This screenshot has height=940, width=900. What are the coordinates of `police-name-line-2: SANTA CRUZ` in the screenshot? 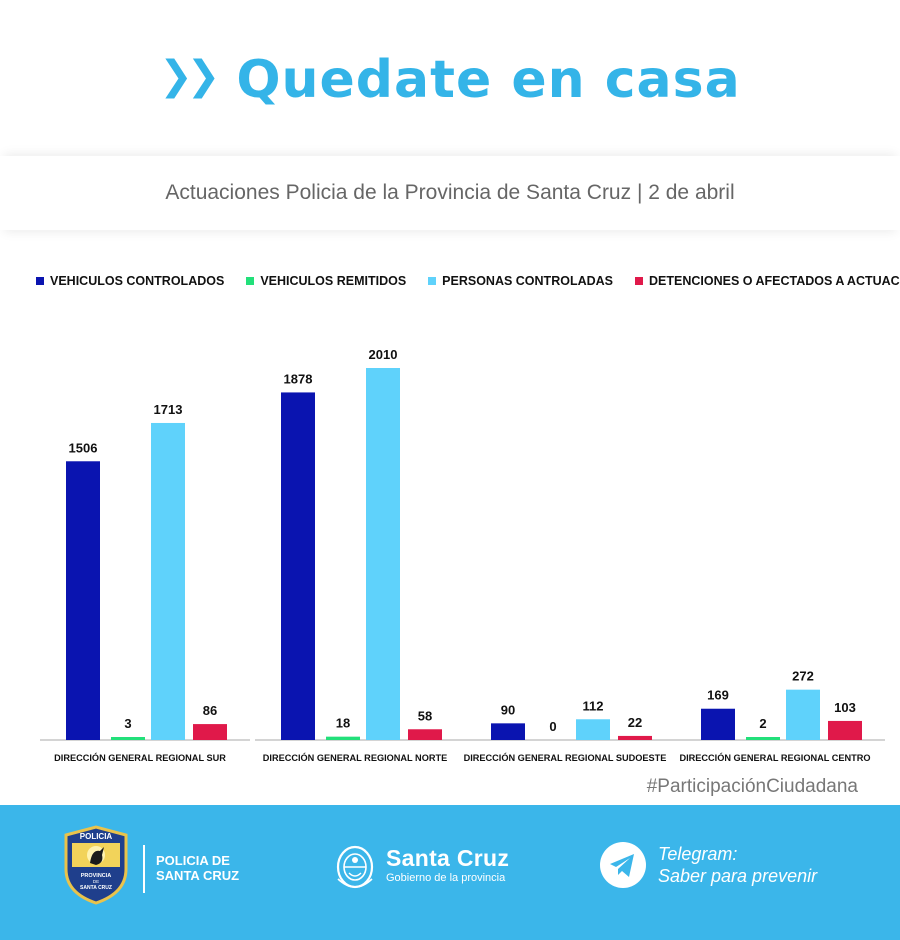 It's located at (198, 875).